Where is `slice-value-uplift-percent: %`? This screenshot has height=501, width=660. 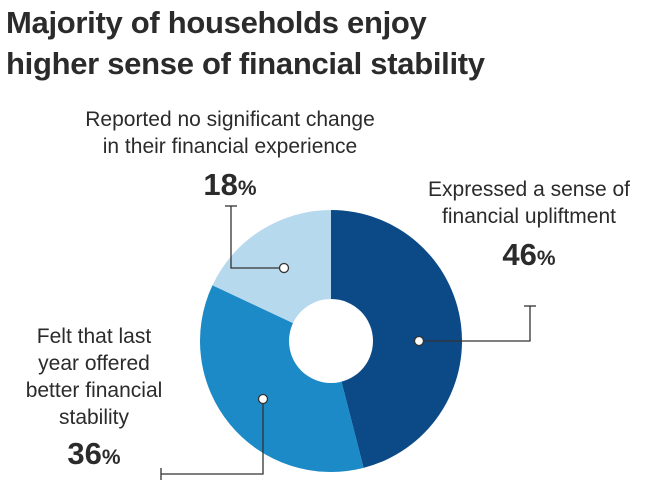 slice-value-uplift-percent: % is located at coordinates (546, 258).